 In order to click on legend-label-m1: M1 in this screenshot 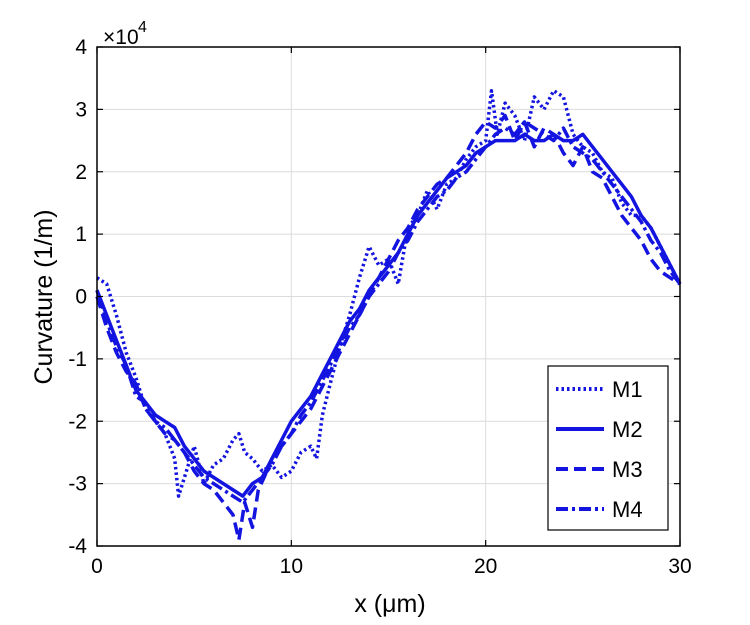, I will do `click(627, 389)`.